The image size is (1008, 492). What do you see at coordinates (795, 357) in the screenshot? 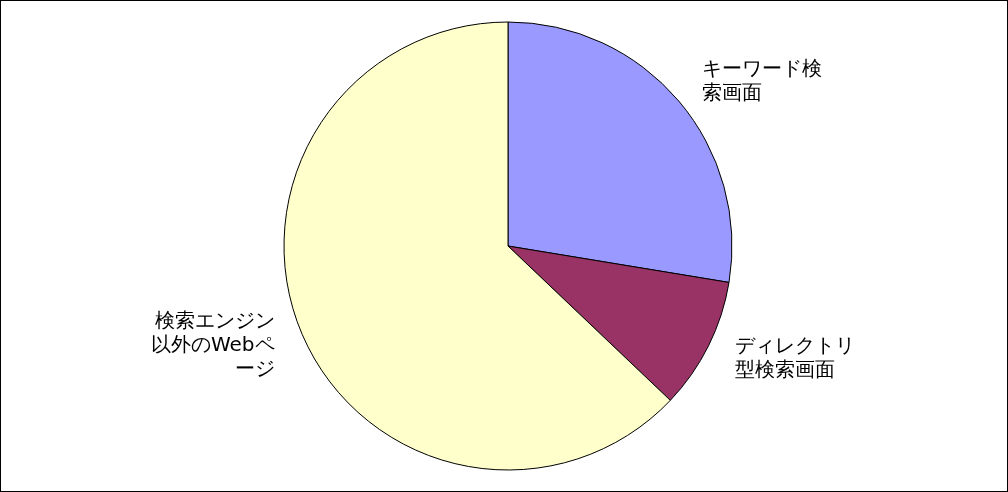
I see `slice-label: ディレクトリ型検索画面` at bounding box center [795, 357].